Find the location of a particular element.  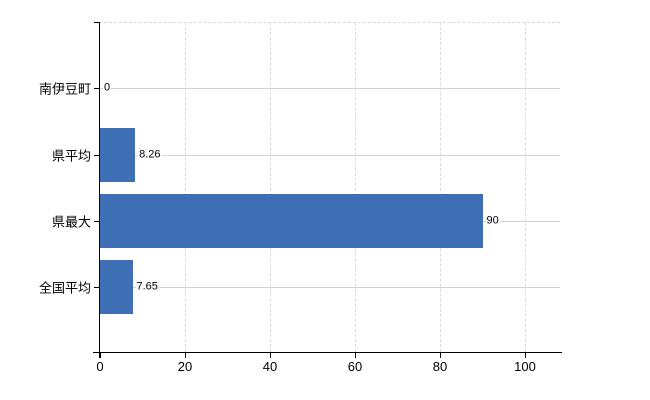

y-axis-line is located at coordinates (99, 190).